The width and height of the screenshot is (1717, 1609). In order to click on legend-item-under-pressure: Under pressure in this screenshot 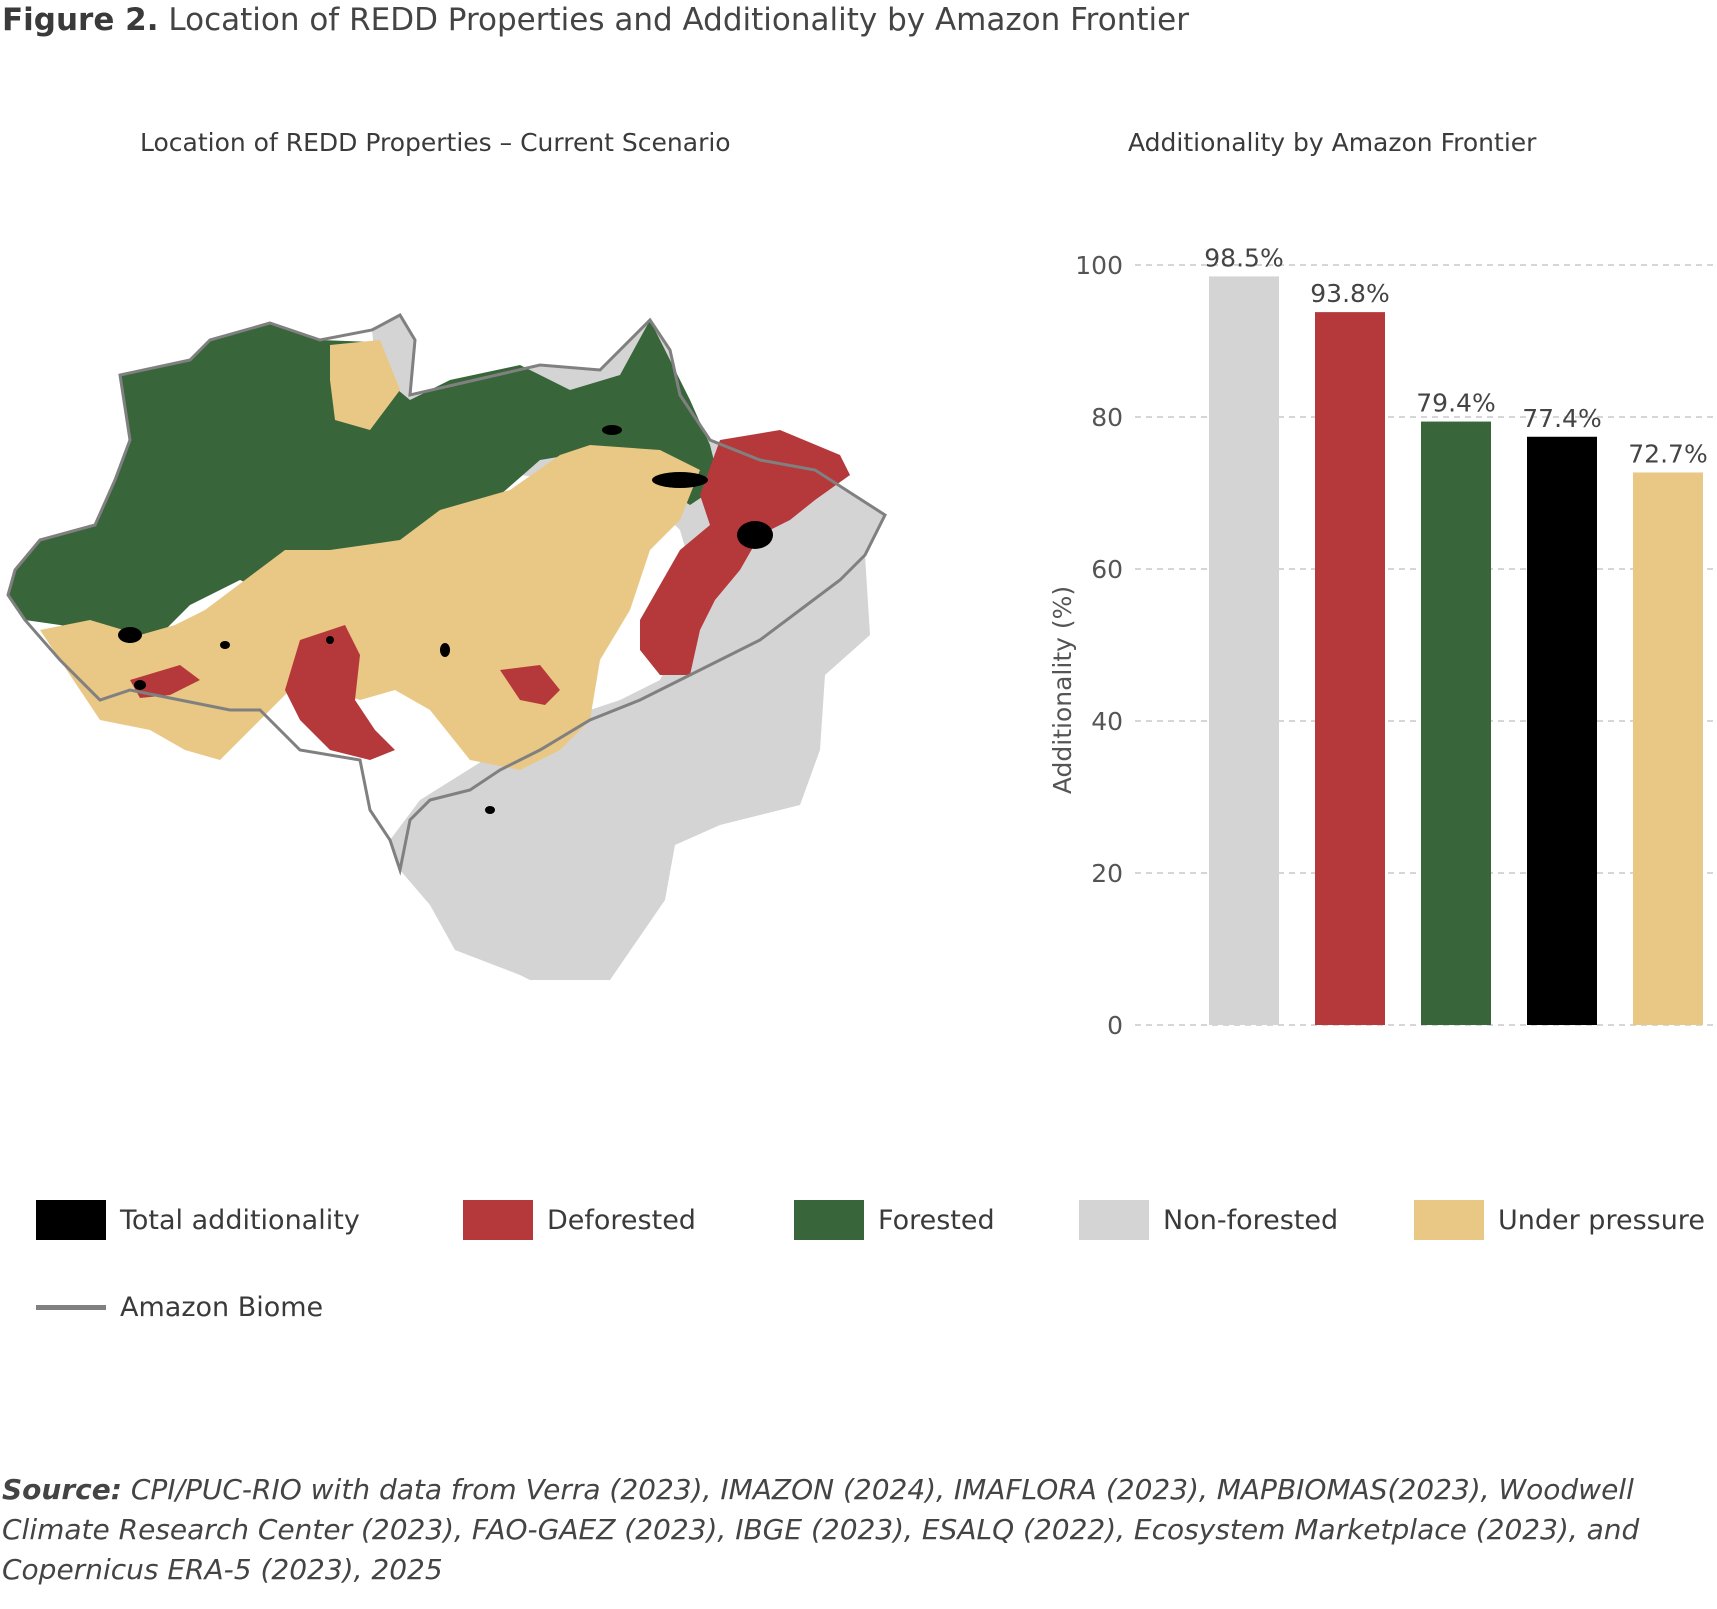, I will do `click(1559, 1220)`.